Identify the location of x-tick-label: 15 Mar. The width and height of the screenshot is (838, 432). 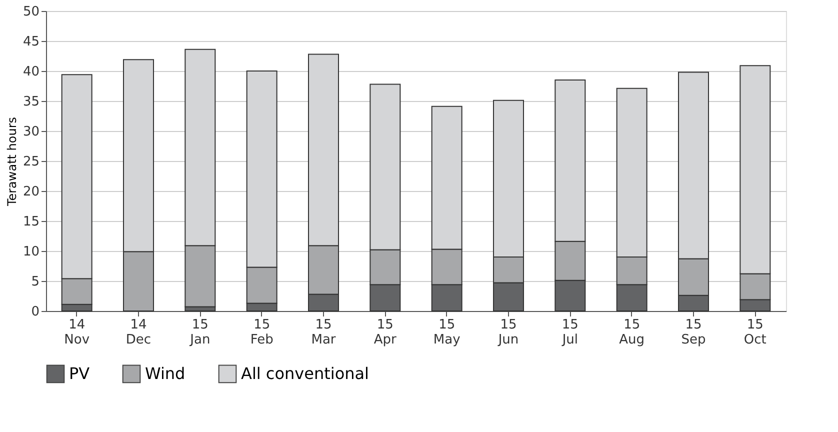
(323, 333).